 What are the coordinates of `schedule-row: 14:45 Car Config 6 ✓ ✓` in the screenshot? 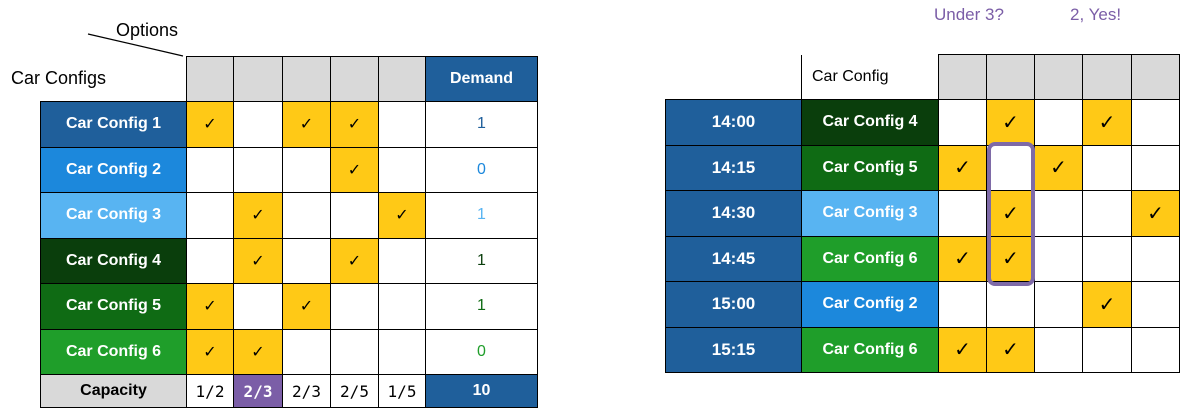 It's located at (922, 258).